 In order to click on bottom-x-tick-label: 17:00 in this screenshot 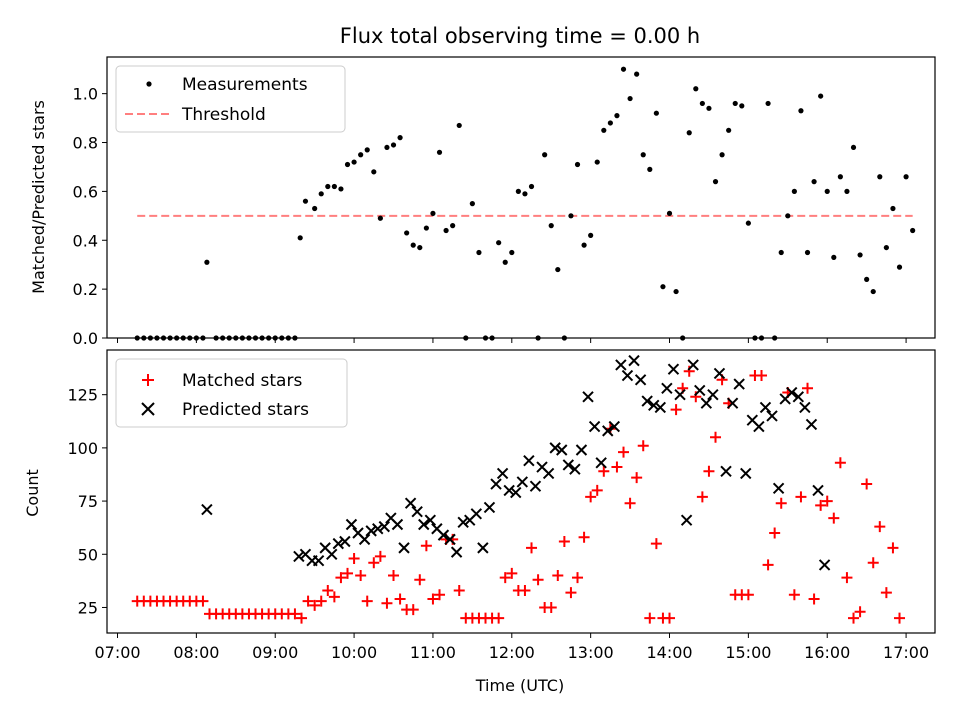, I will do `click(906, 652)`.